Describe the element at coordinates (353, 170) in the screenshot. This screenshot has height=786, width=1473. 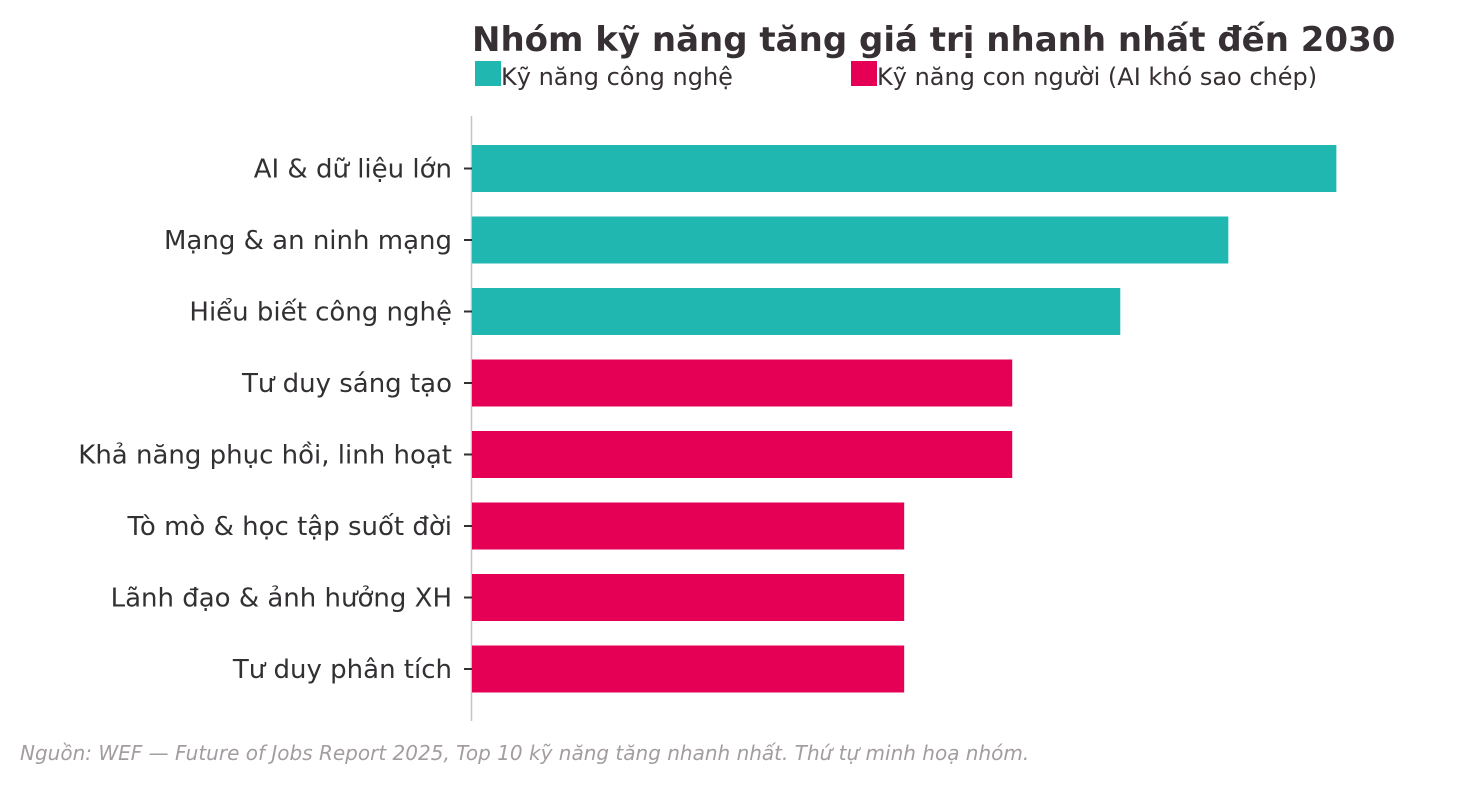
I see `y-tick-label-1: AI & dữ liệu lớn` at that location.